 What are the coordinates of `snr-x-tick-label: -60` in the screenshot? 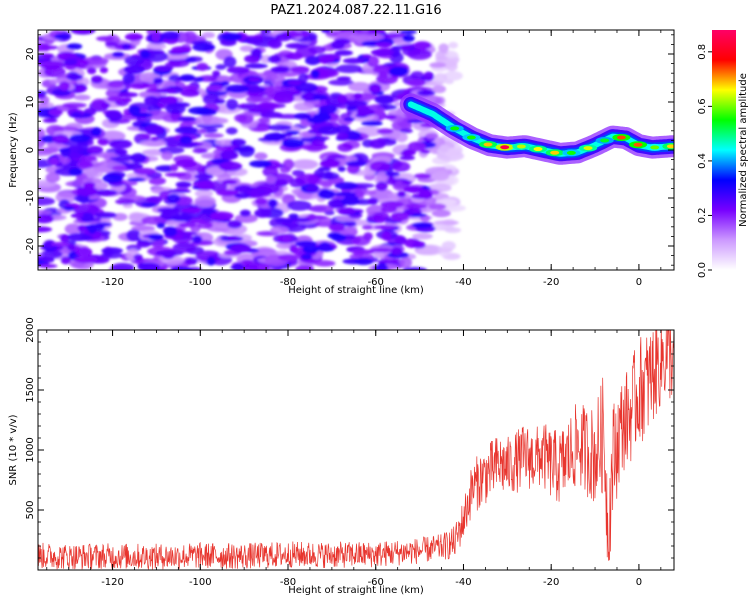 It's located at (376, 582).